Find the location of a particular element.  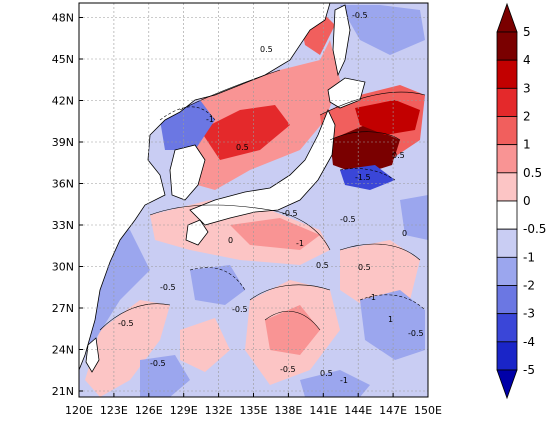

lat-tick-label: 48N is located at coordinates (63, 18).